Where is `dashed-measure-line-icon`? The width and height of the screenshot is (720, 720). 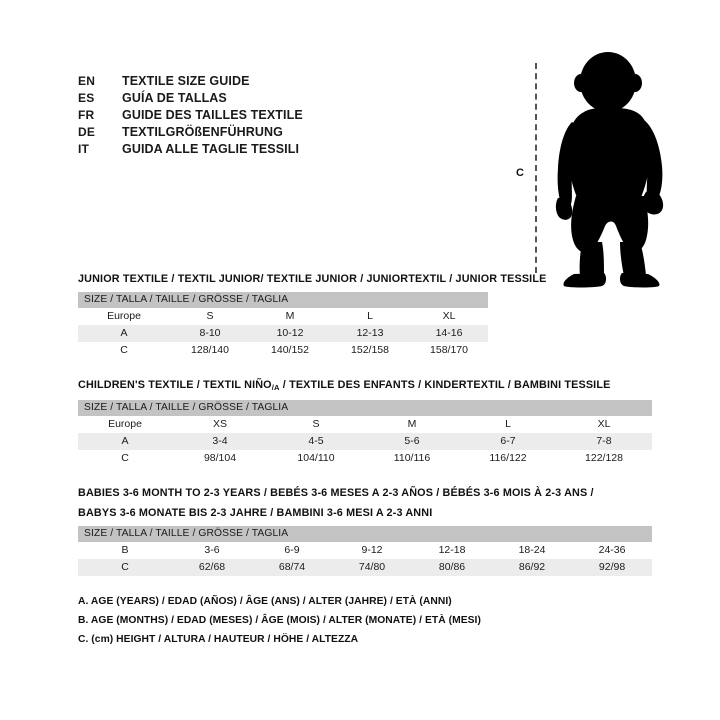
dashed-measure-line-icon is located at coordinates (536, 168).